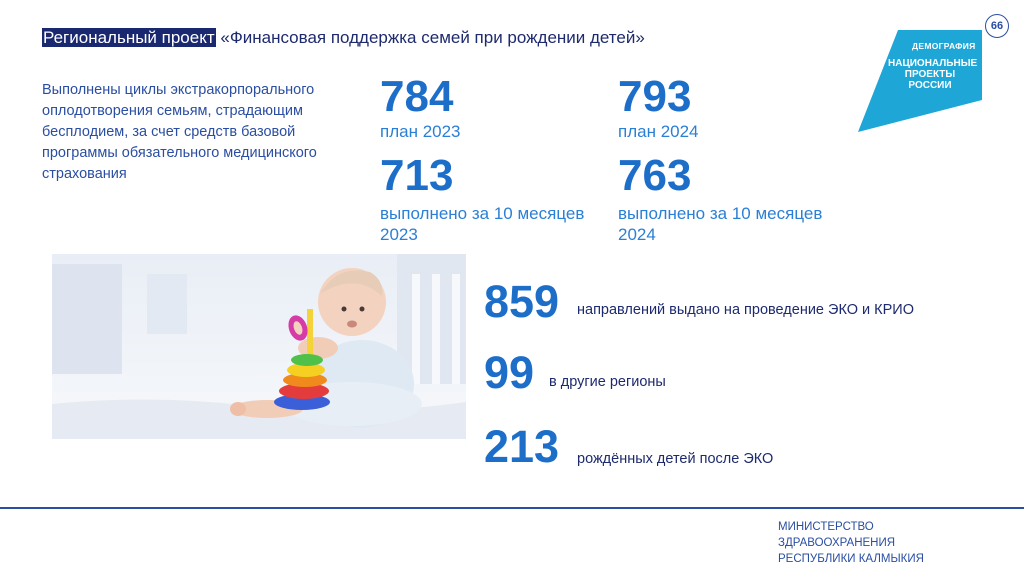 The image size is (1024, 574). I want to click on national-projects-logo, so click(920, 81).